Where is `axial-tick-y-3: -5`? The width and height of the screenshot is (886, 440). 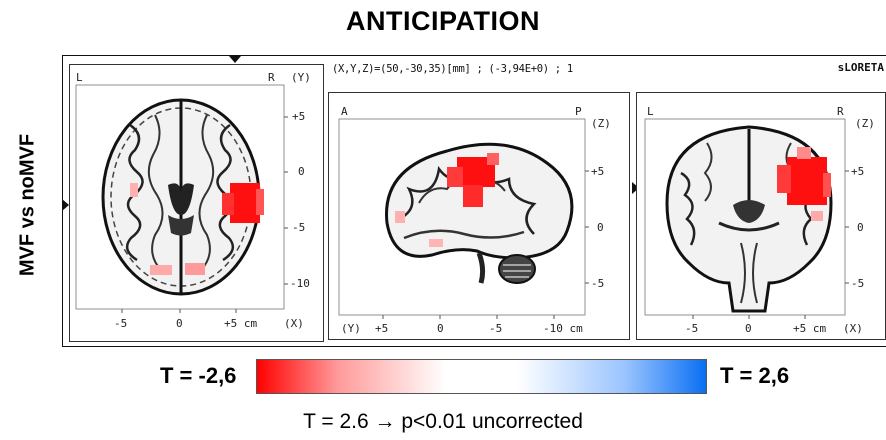
axial-tick-y-3: -5 is located at coordinates (298, 227).